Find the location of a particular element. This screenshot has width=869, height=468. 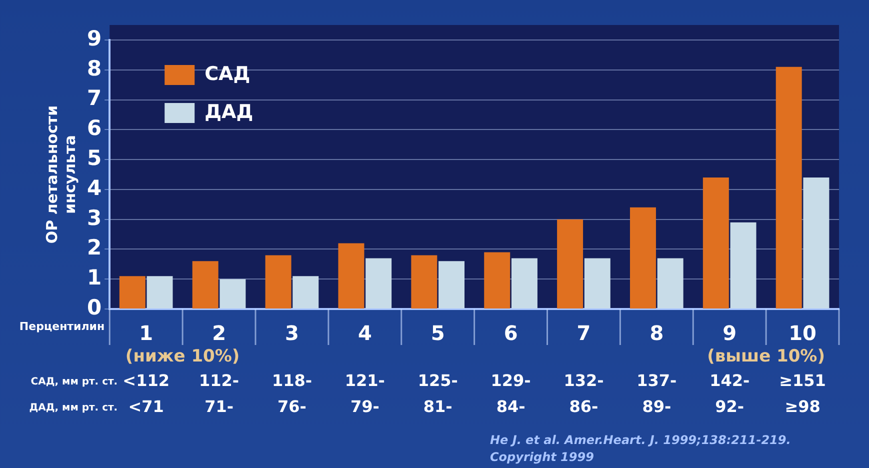

x-tick-label: 4 is located at coordinates (365, 333).